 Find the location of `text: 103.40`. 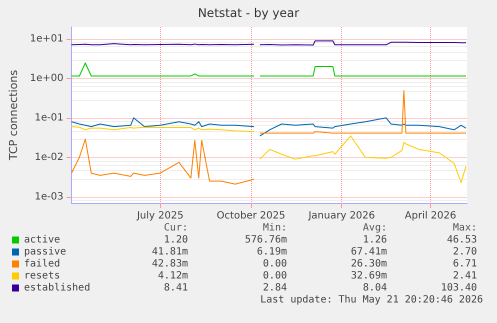

text: 103.40 is located at coordinates (458, 288).